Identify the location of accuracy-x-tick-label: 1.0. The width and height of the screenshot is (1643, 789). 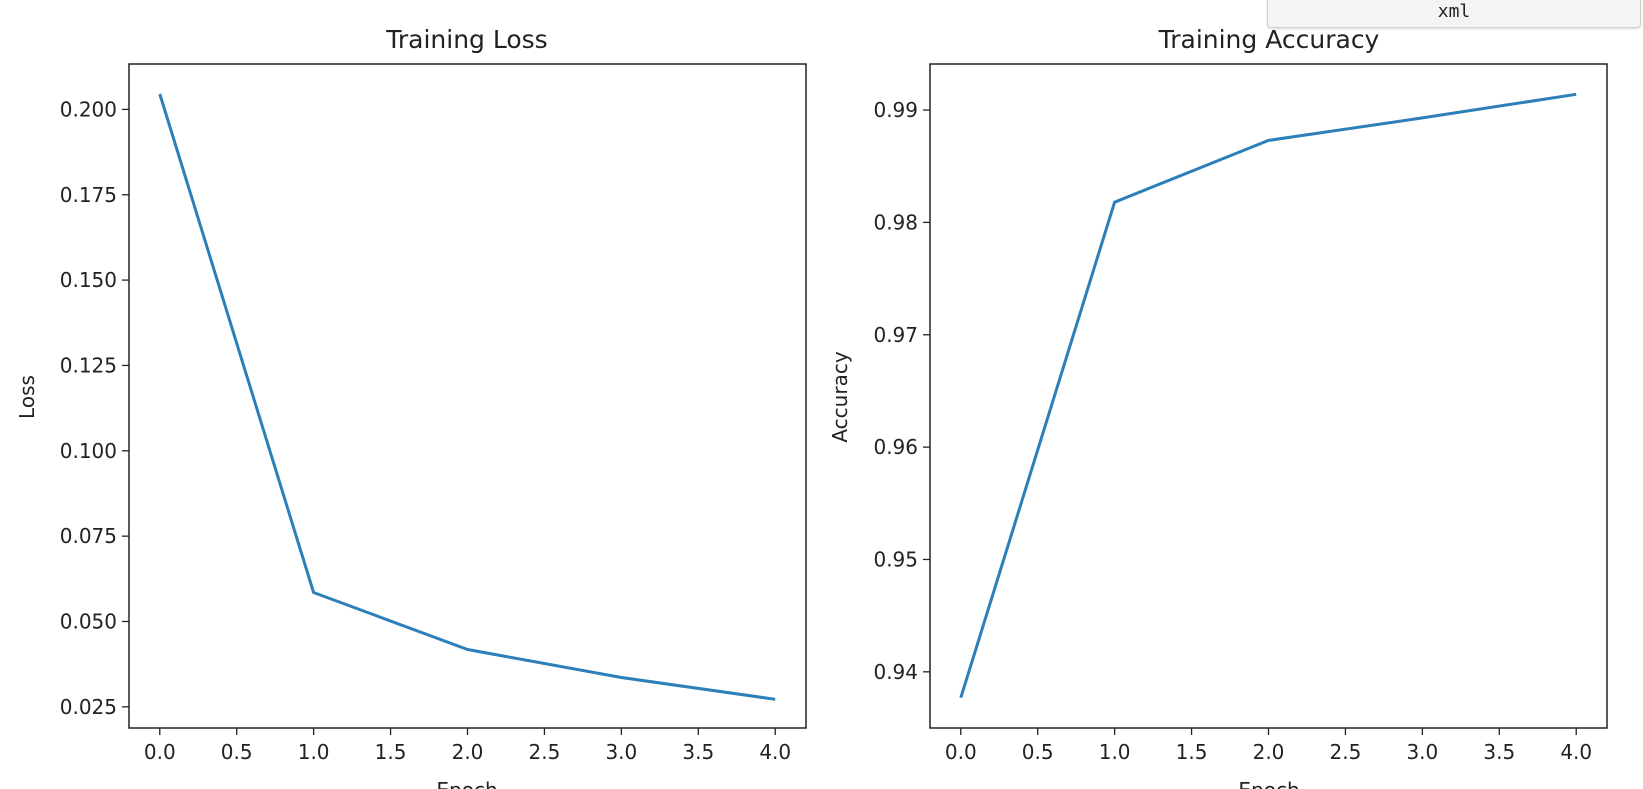
(1115, 752).